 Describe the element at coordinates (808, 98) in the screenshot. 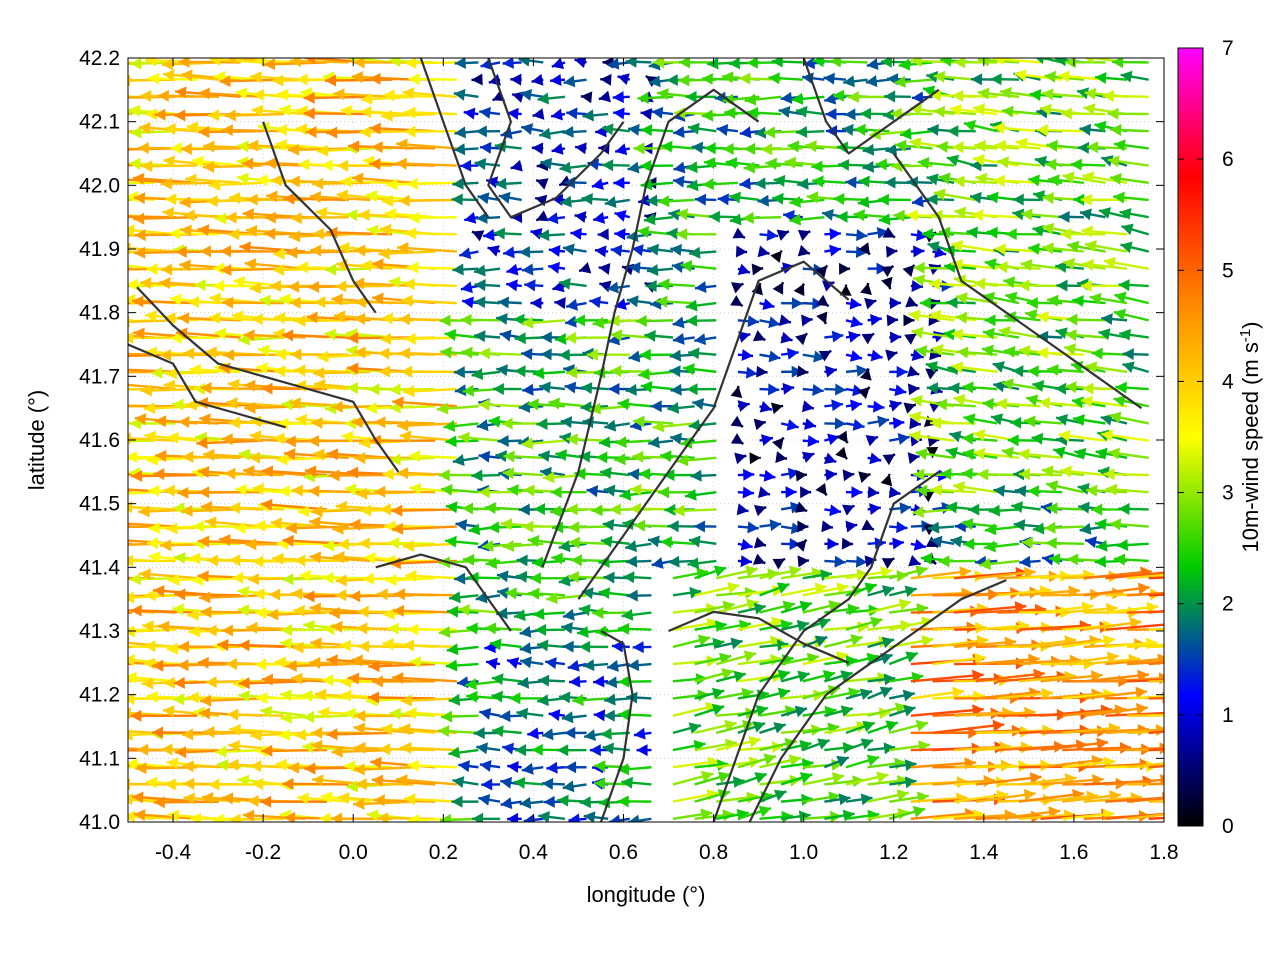

I see `wind-arrow-2048` at that location.